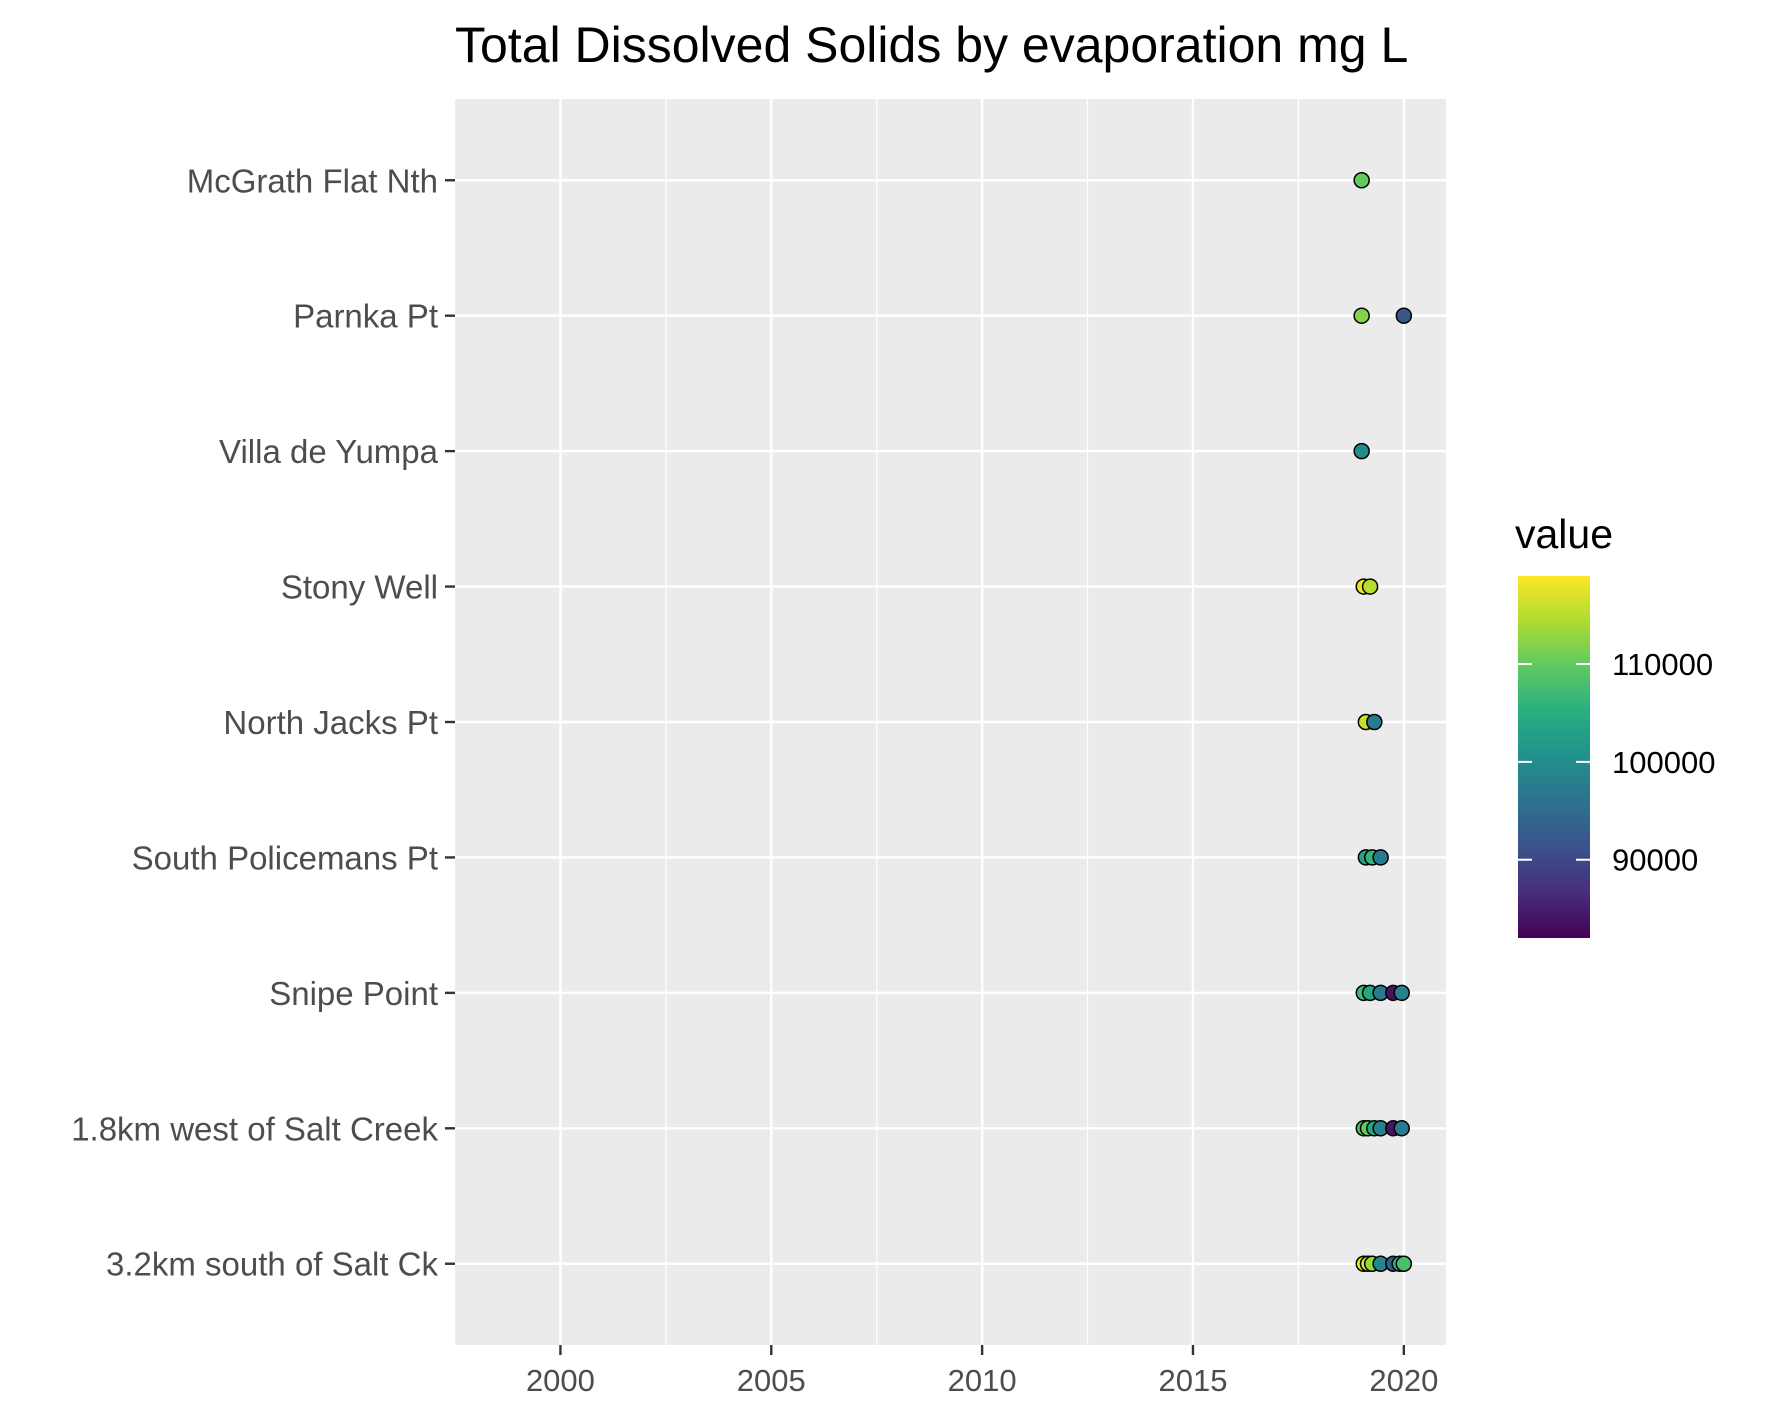 The image size is (1771, 1417). I want to click on y-tick-label: Stony Well, so click(359, 587).